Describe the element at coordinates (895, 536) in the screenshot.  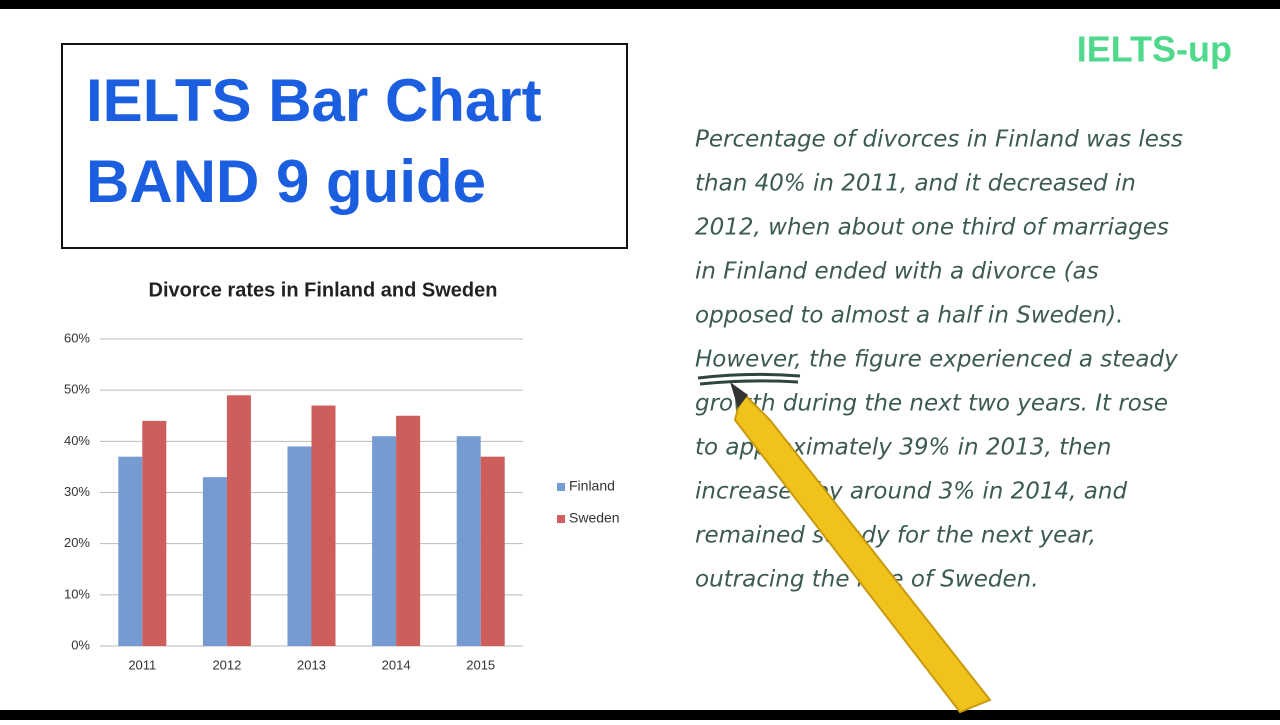
I see `note-line: remained steady for the next year,` at that location.